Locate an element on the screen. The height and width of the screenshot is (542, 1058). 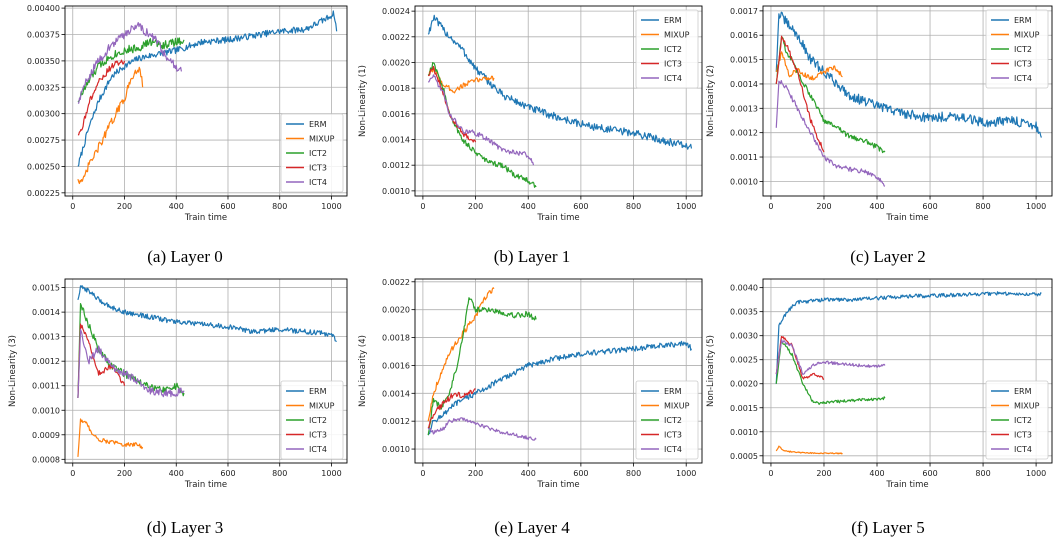
y-tick-label: 0.0016 is located at coordinates (396, 114).